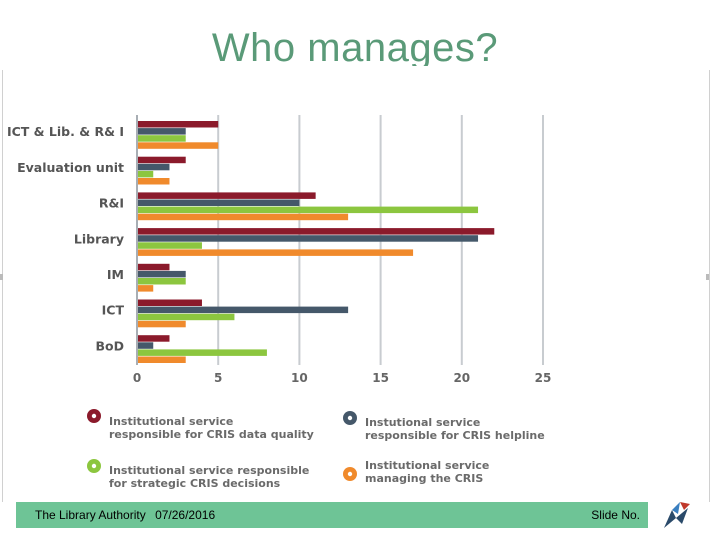  What do you see at coordinates (99, 238) in the screenshot?
I see `category-label: Library` at bounding box center [99, 238].